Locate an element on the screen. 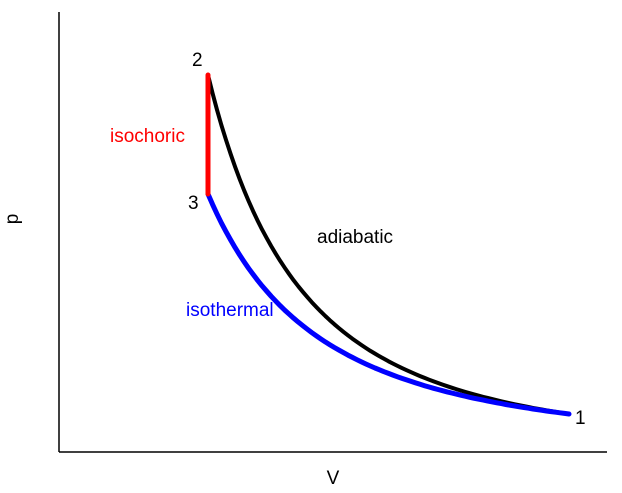 The height and width of the screenshot is (493, 622). point-label-1: 1 is located at coordinates (580, 418).